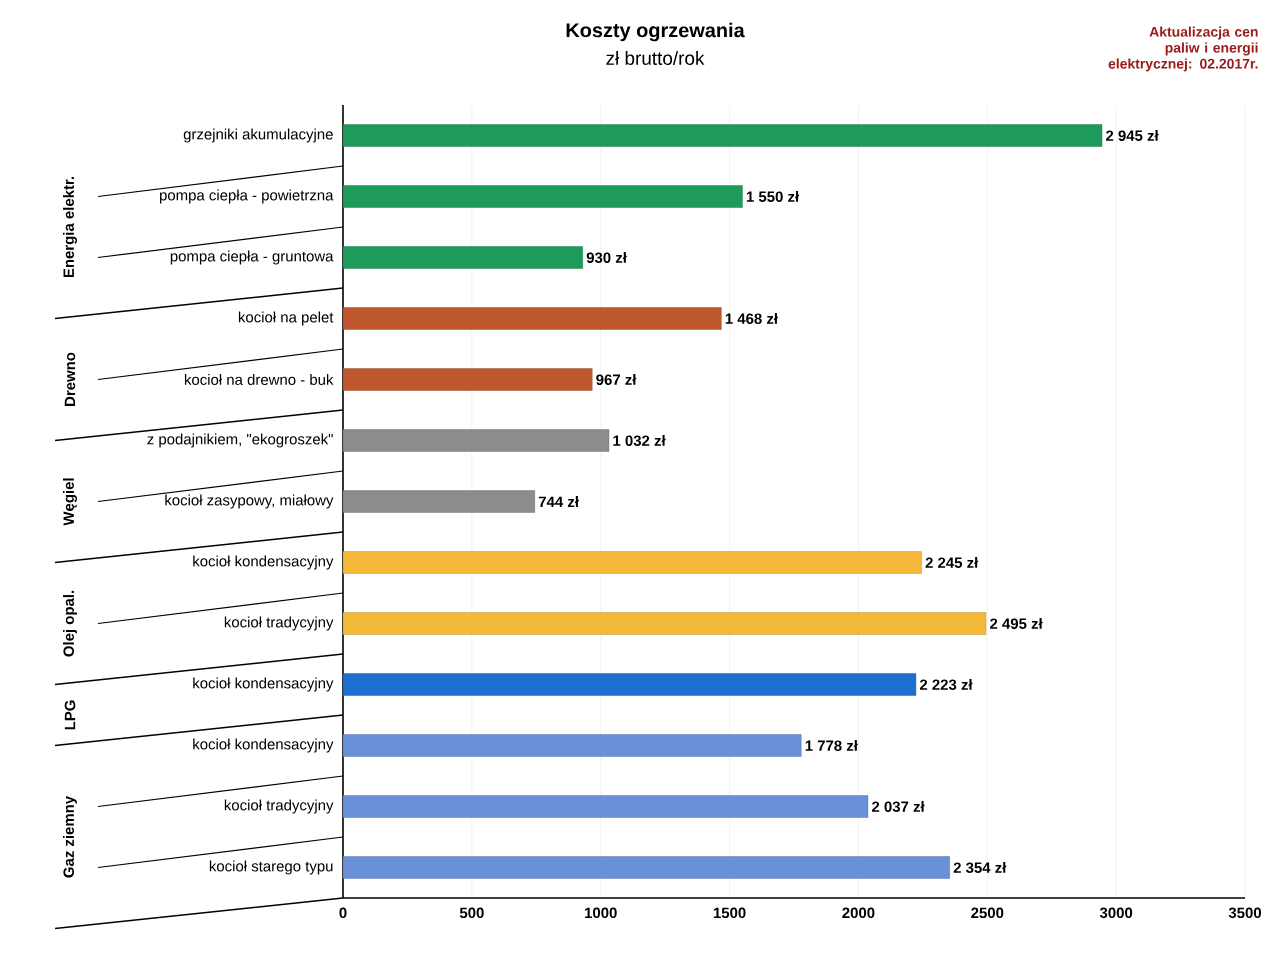 Image resolution: width=1277 pixels, height=975 pixels. Describe the element at coordinates (606, 257) in the screenshot. I see `data-label: 930 zł` at that location.